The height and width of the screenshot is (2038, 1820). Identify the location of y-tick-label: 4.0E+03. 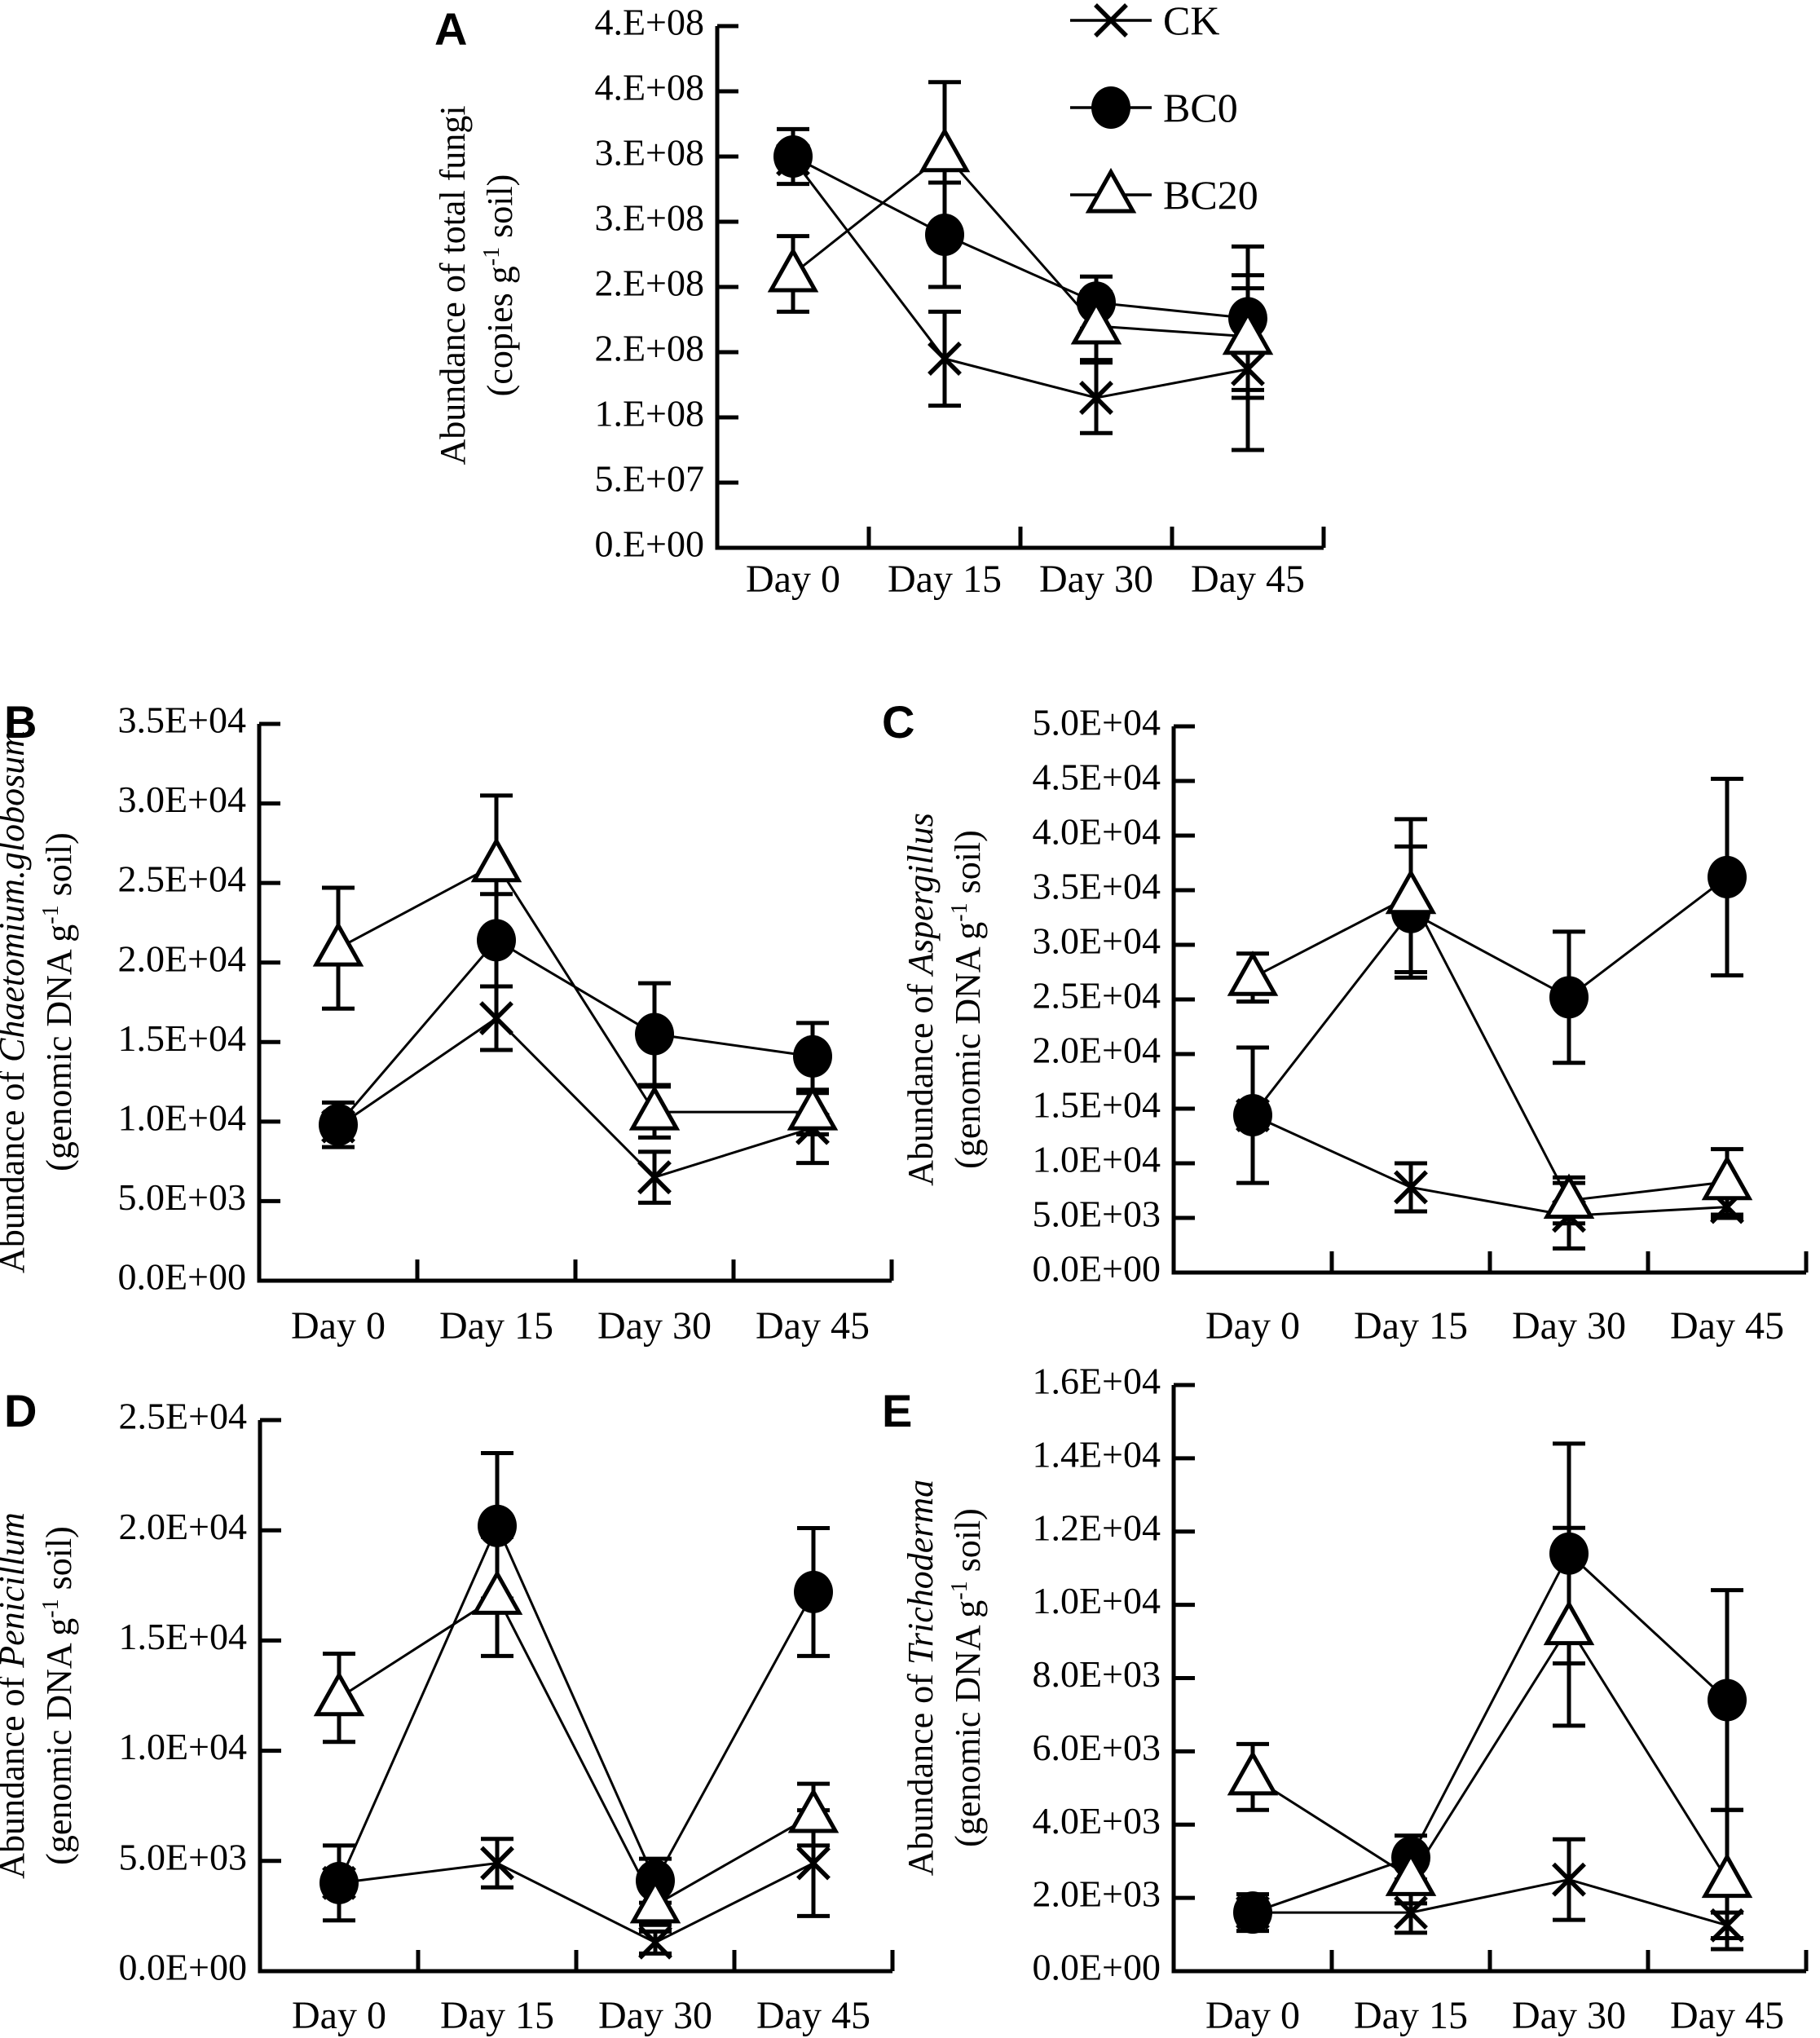
(1097, 1821).